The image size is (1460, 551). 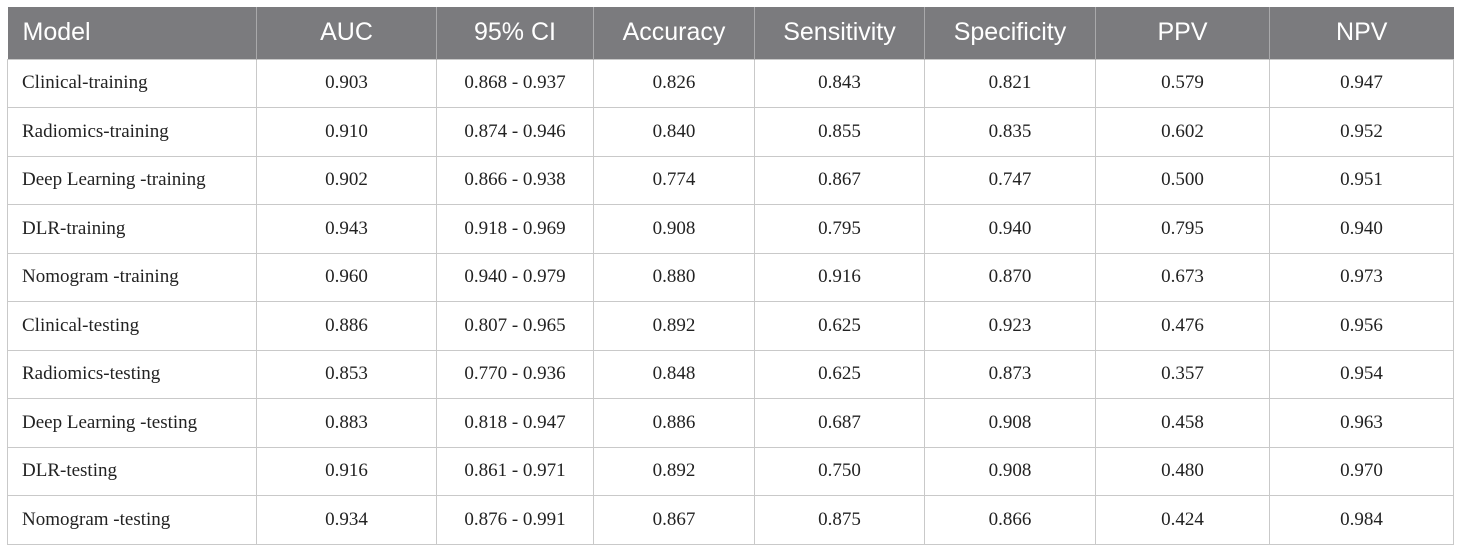 What do you see at coordinates (1361, 132) in the screenshot?
I see `npv-cell: 0.952` at bounding box center [1361, 132].